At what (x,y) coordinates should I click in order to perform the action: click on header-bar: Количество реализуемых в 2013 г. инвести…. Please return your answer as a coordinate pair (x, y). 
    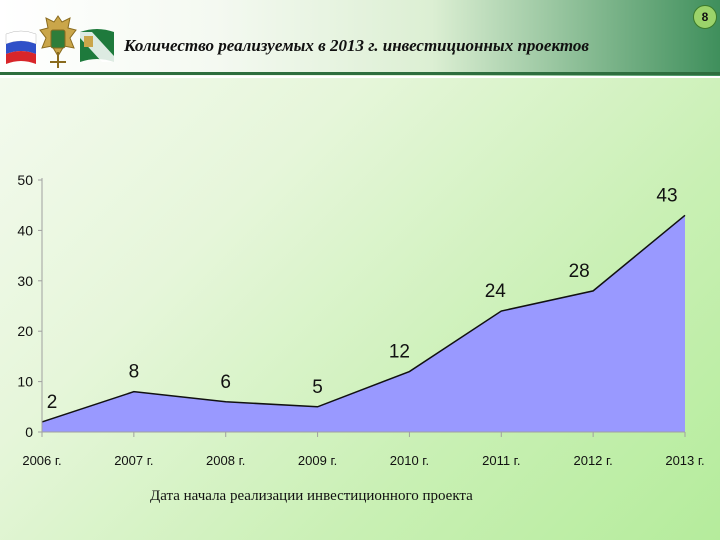
    Looking at the image, I should click on (360, 38).